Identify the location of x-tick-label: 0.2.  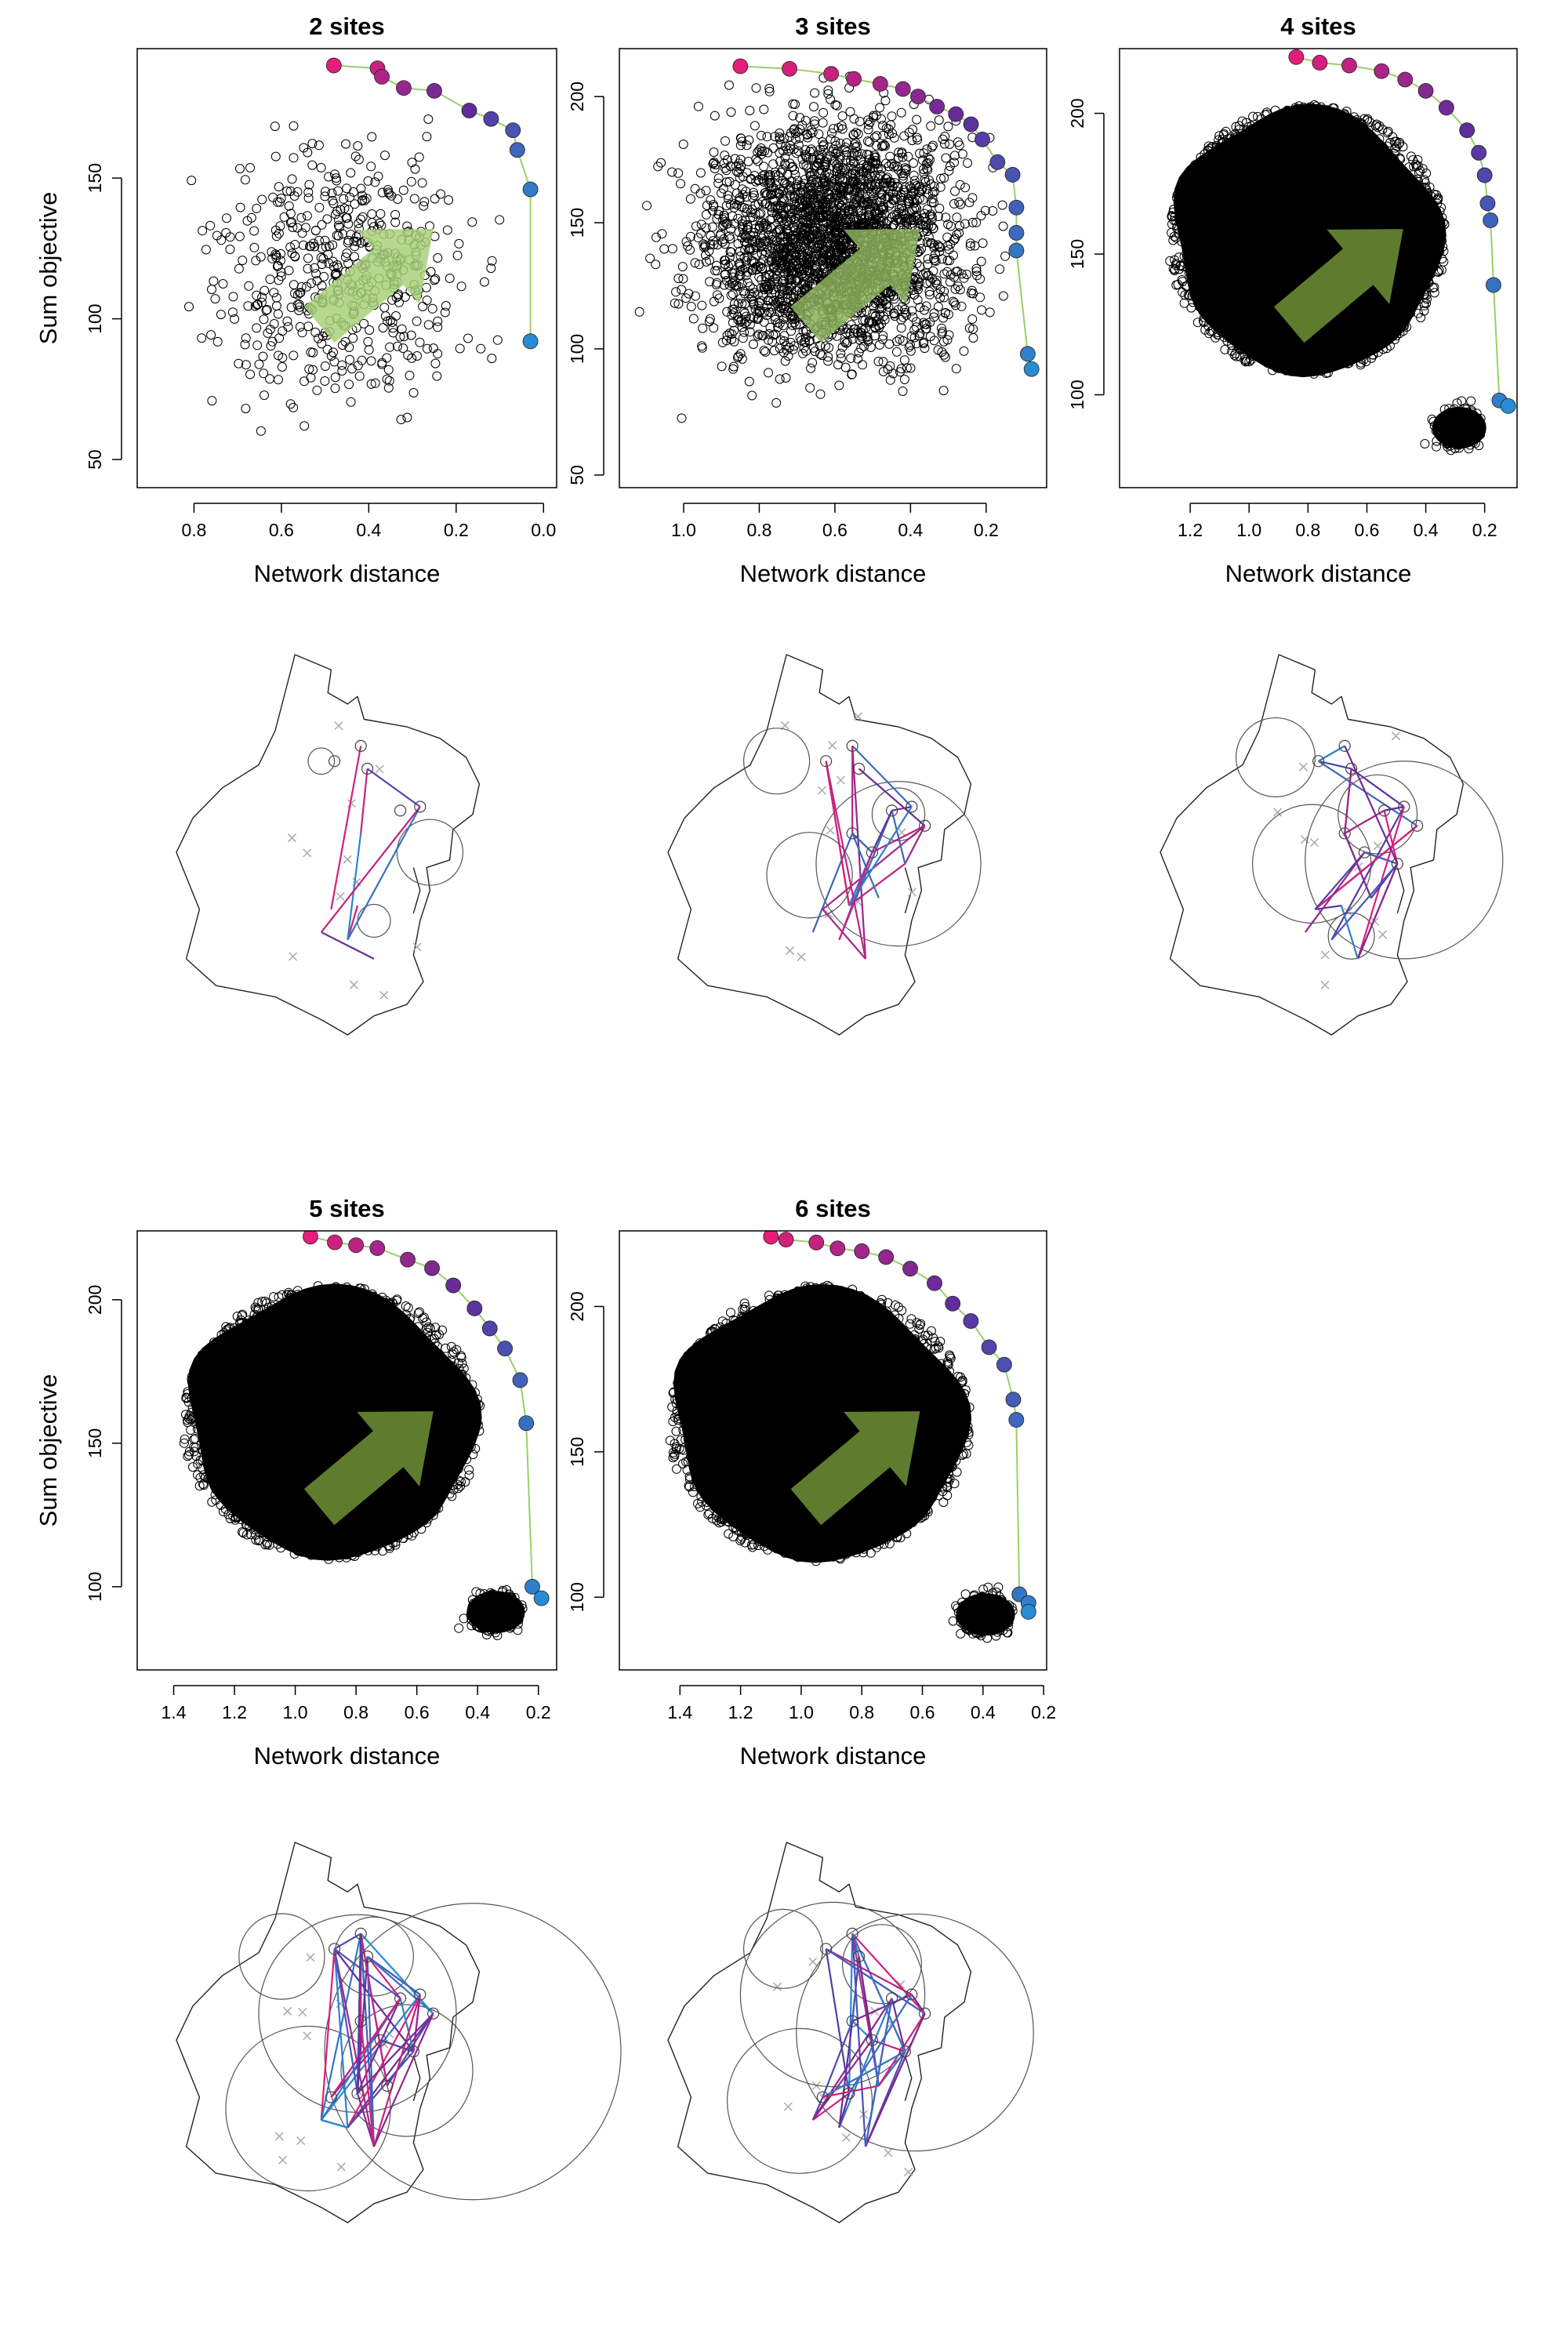
(986, 530).